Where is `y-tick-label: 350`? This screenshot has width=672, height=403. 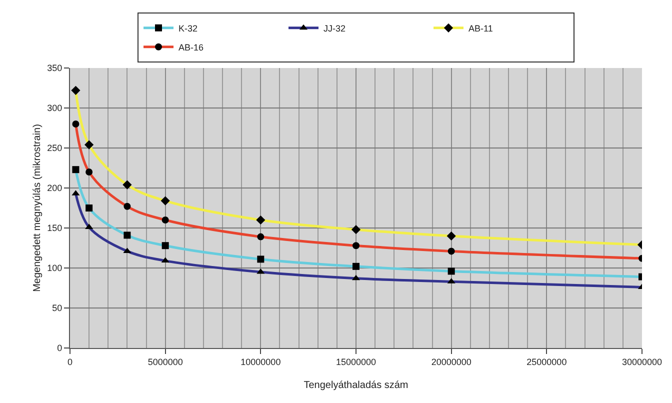 y-tick-label: 350 is located at coordinates (54, 68).